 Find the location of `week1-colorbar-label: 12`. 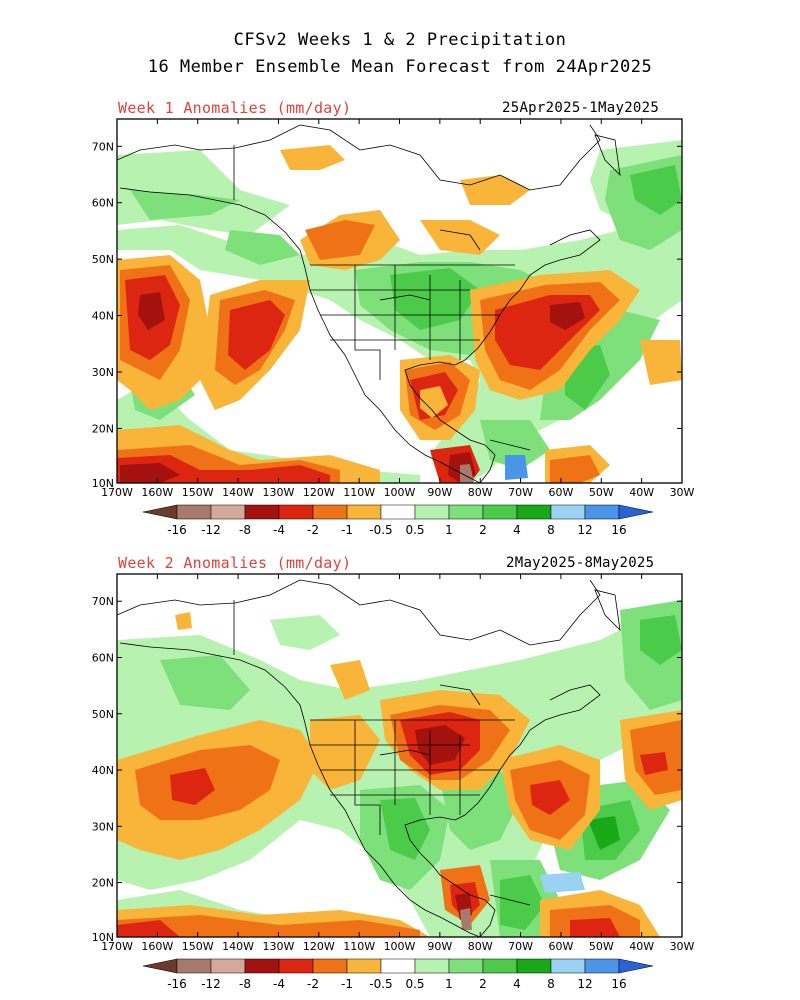

week1-colorbar-label: 12 is located at coordinates (584, 530).